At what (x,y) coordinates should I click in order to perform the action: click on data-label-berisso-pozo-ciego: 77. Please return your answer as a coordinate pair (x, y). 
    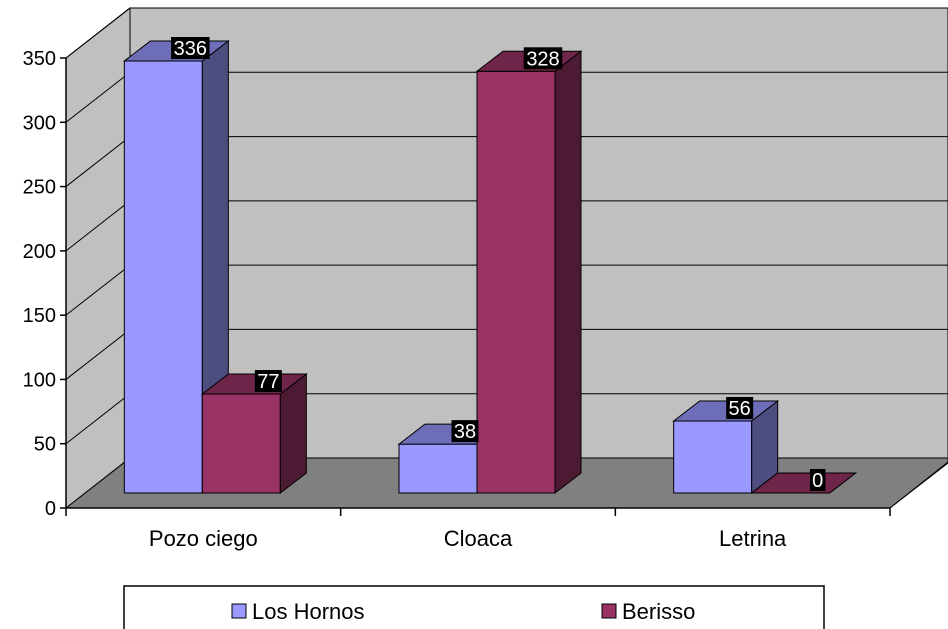
    Looking at the image, I should click on (268, 381).